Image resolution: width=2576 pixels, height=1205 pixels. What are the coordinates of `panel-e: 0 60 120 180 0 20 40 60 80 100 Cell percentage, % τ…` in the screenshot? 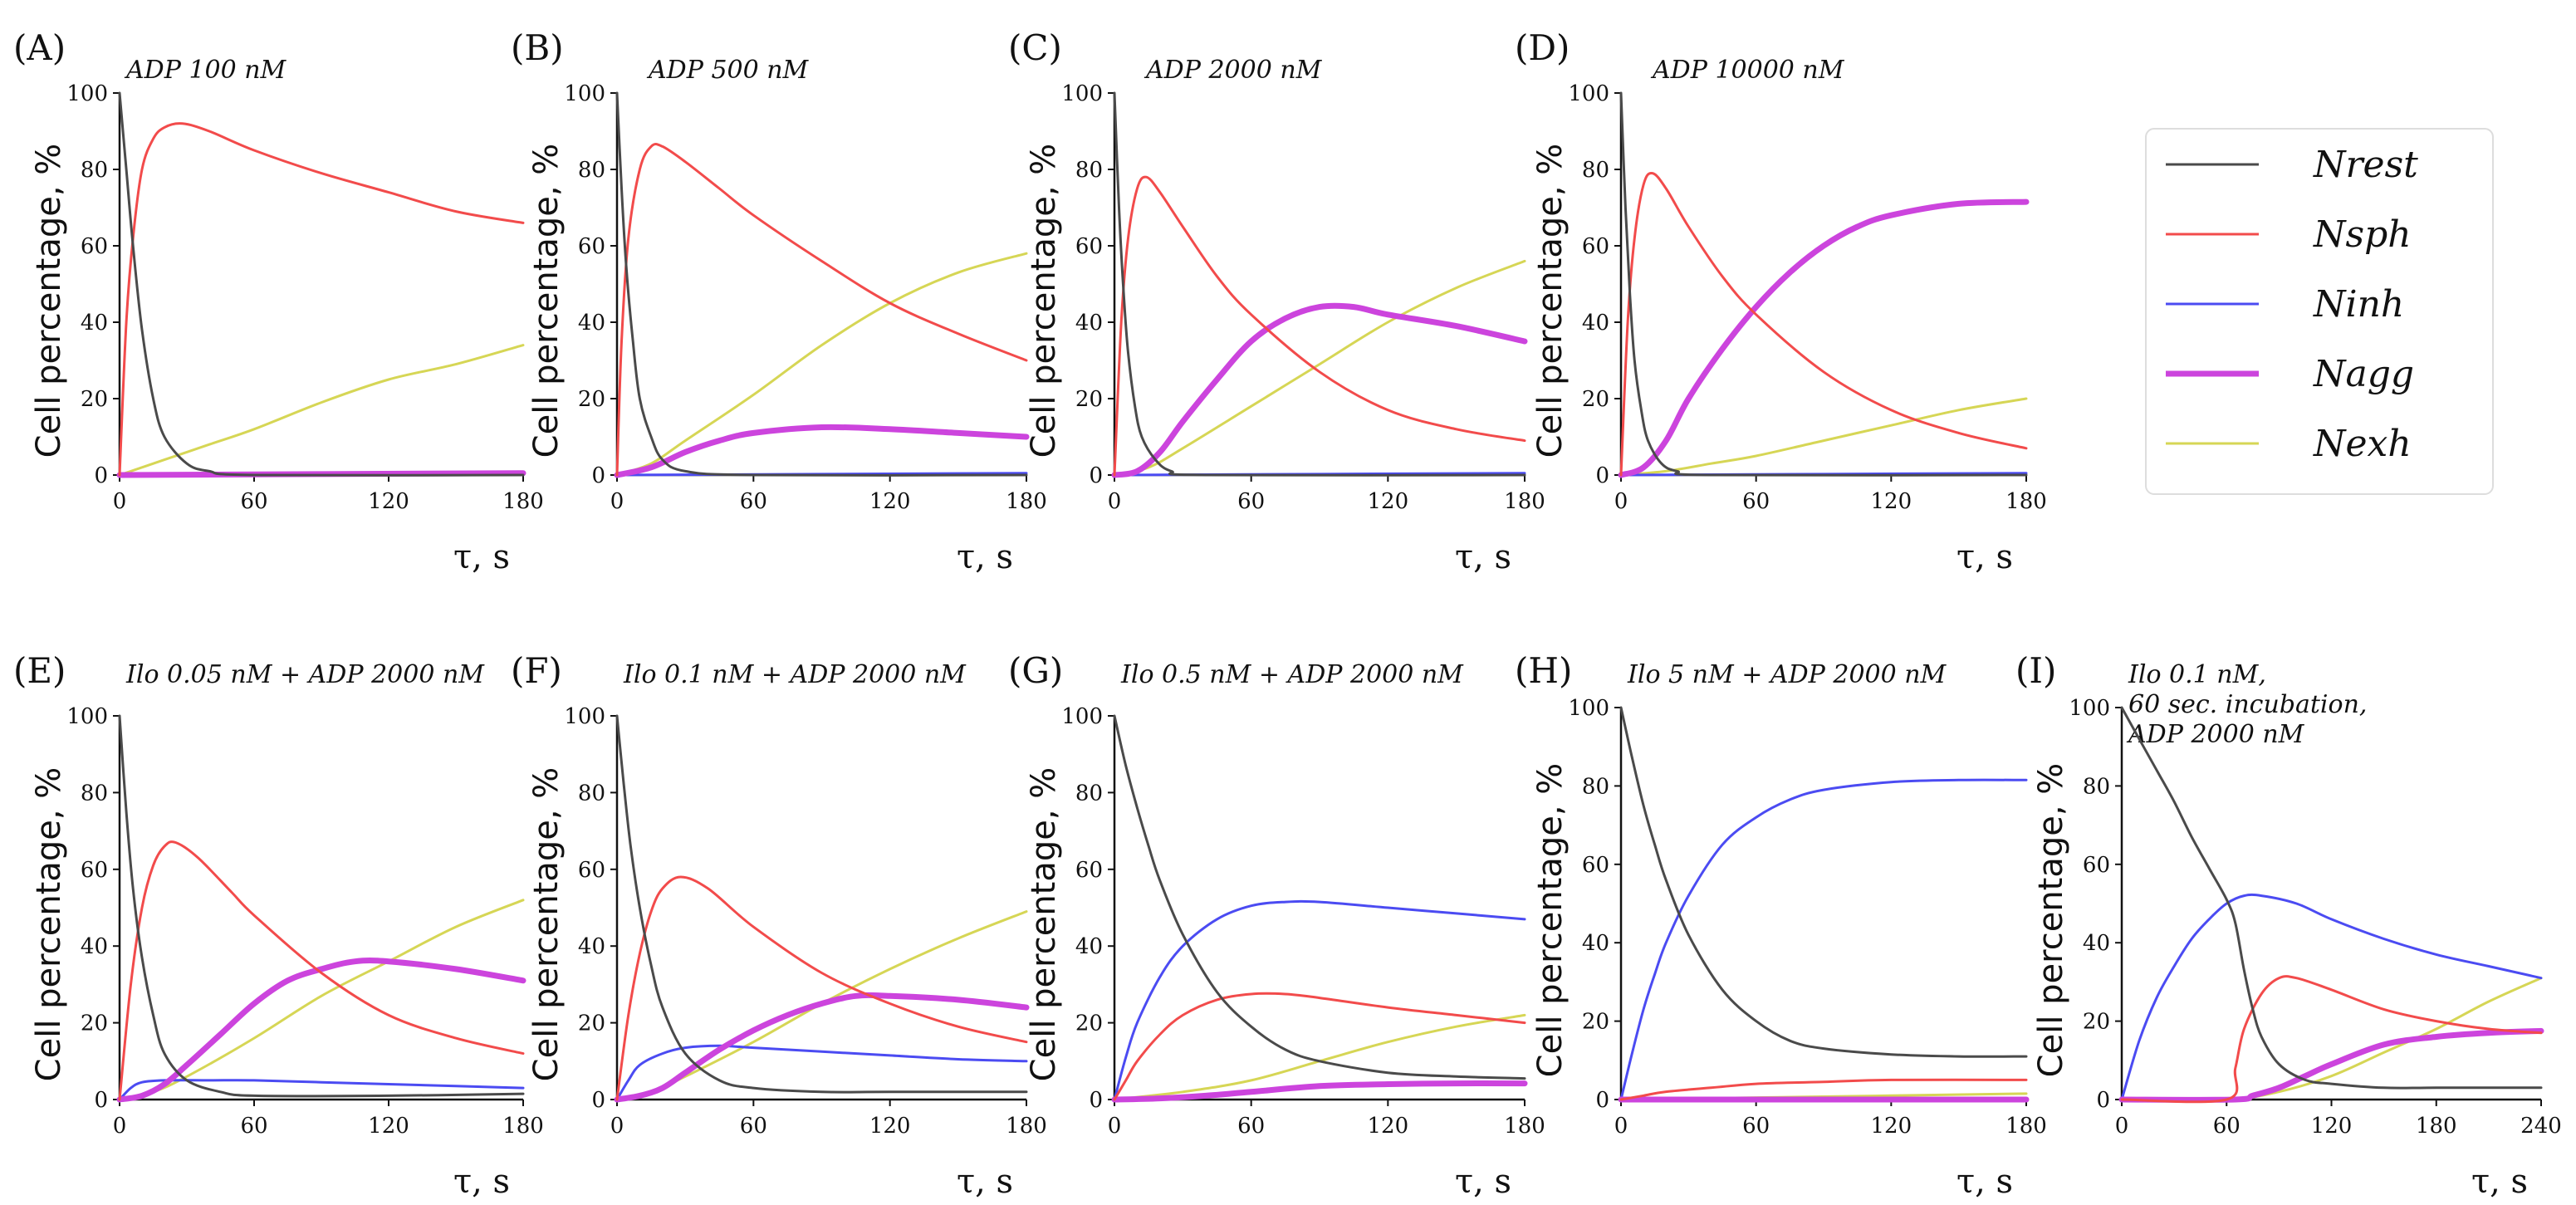 It's located at (278, 925).